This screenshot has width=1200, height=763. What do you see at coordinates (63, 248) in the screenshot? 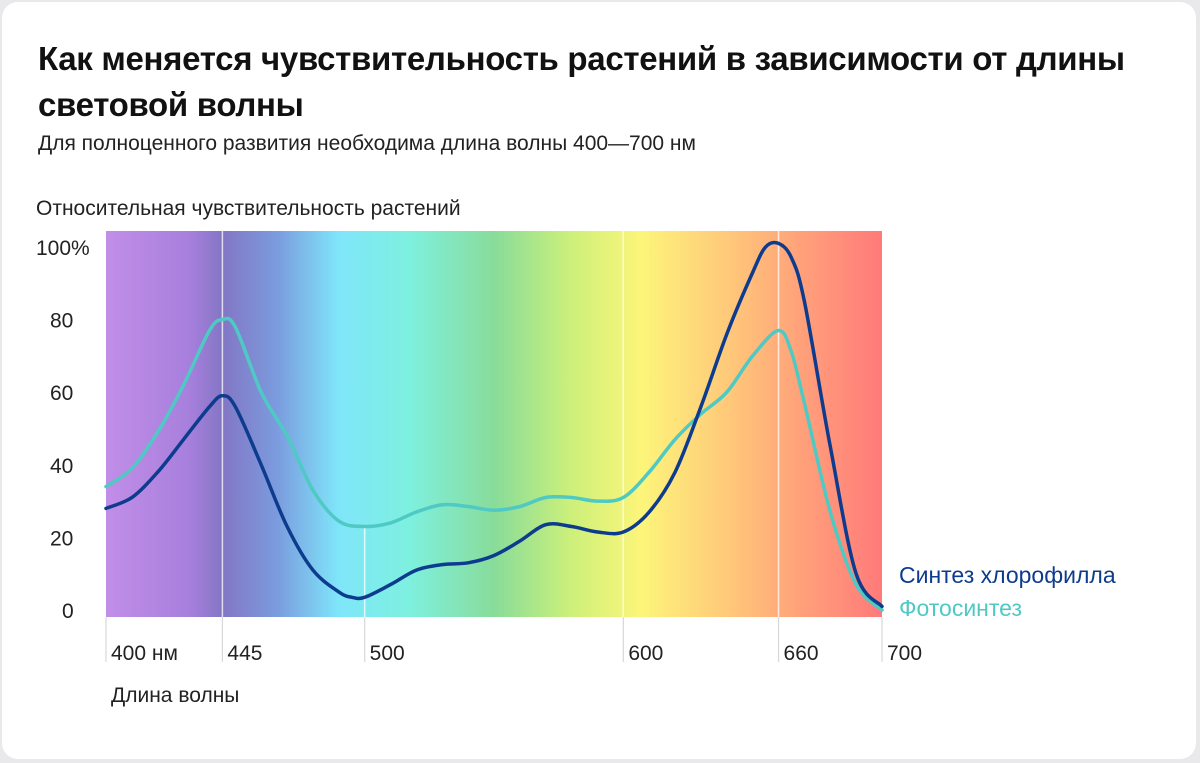
I see `y-tick-label-100: 100%` at bounding box center [63, 248].